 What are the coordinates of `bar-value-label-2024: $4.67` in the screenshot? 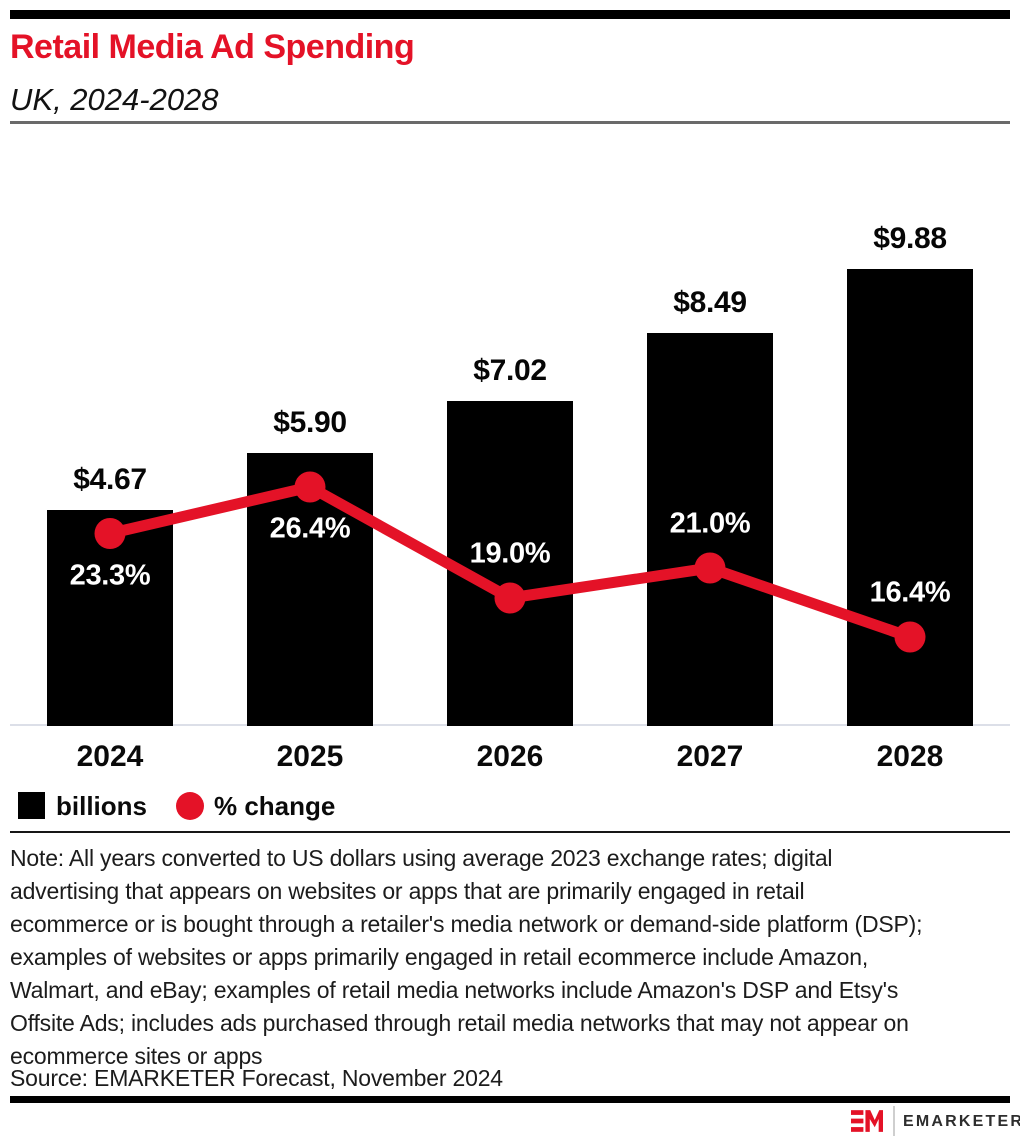 It's located at (110, 479).